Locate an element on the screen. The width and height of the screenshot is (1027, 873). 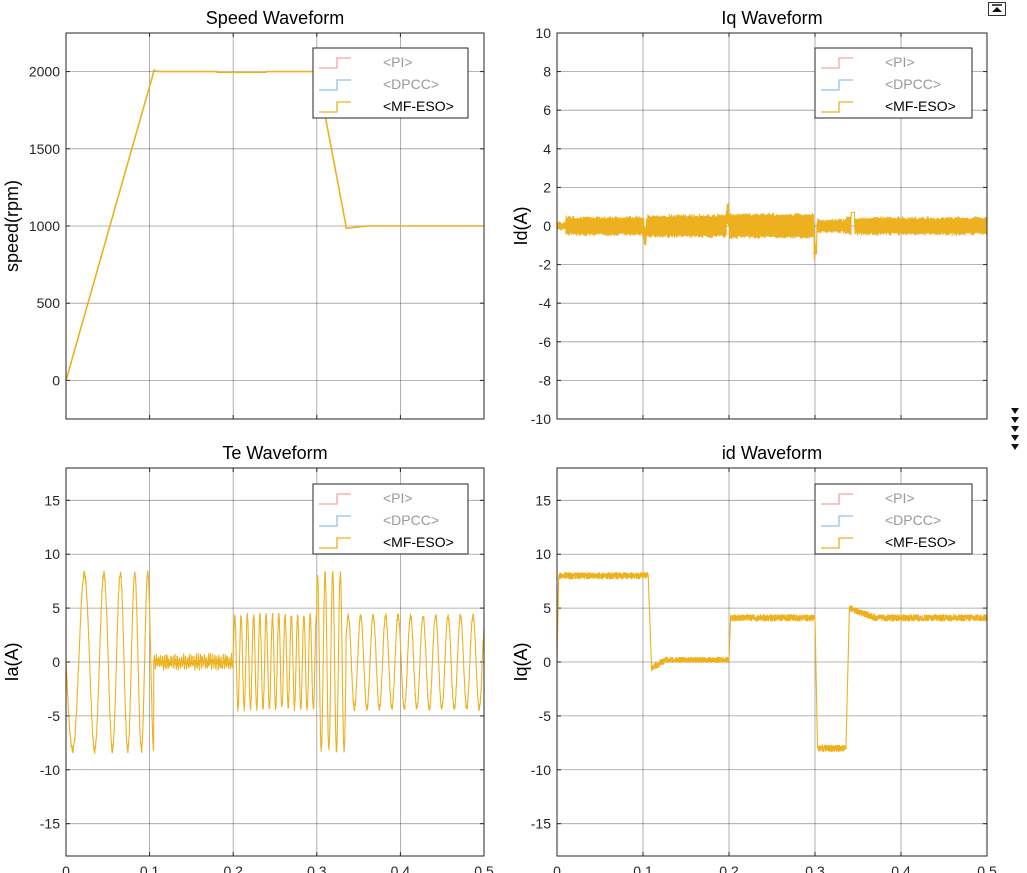
y-tick-label: -4 is located at coordinates (545, 303).